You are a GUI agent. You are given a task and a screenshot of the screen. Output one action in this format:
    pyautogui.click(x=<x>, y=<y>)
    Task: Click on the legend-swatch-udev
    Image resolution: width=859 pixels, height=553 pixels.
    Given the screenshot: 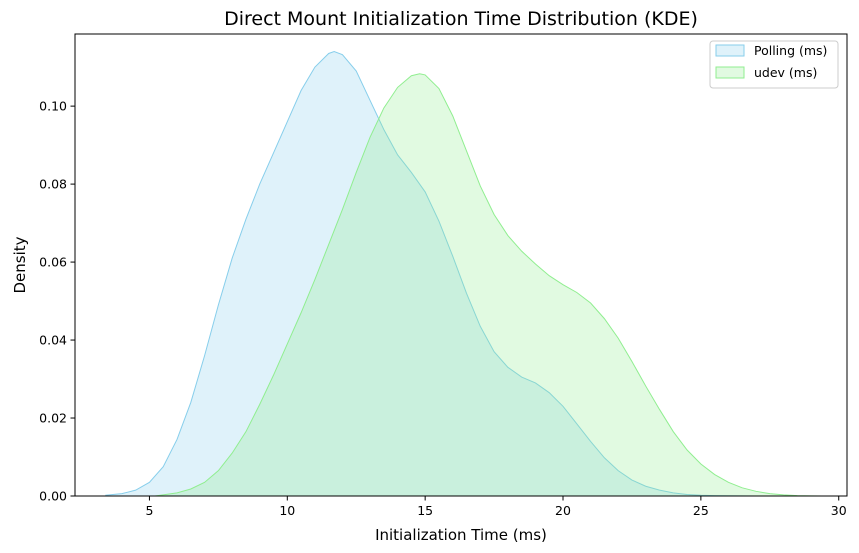 What is the action you would take?
    pyautogui.click(x=730, y=72)
    